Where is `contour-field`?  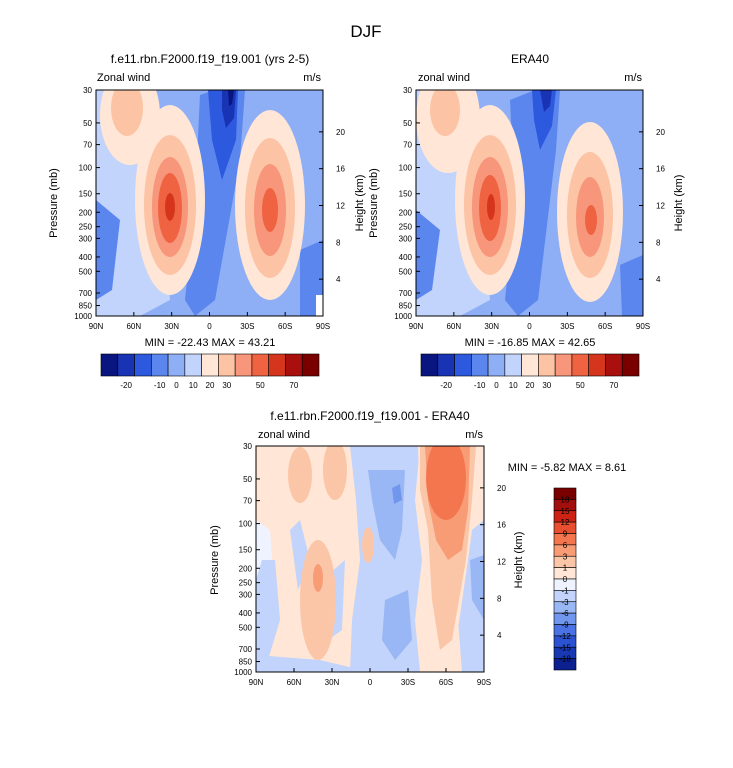
contour-field is located at coordinates (209, 203).